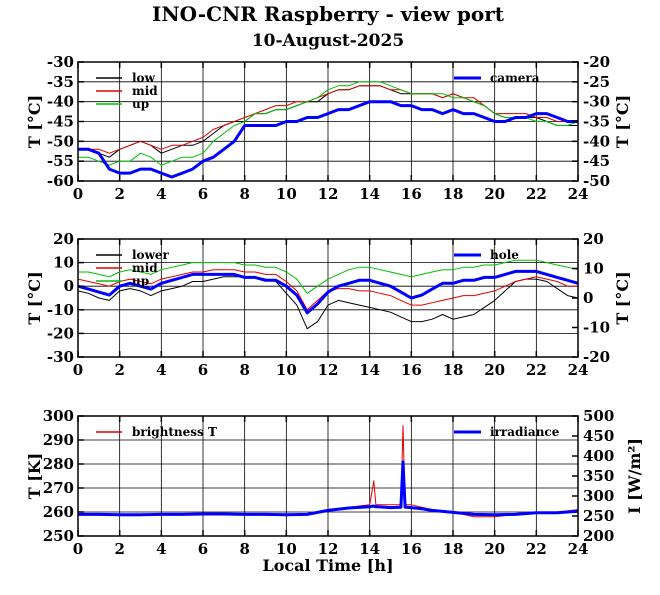 The height and width of the screenshot is (595, 660). What do you see at coordinates (60, 310) in the screenshot?
I see `y-tick-label: -10` at bounding box center [60, 310].